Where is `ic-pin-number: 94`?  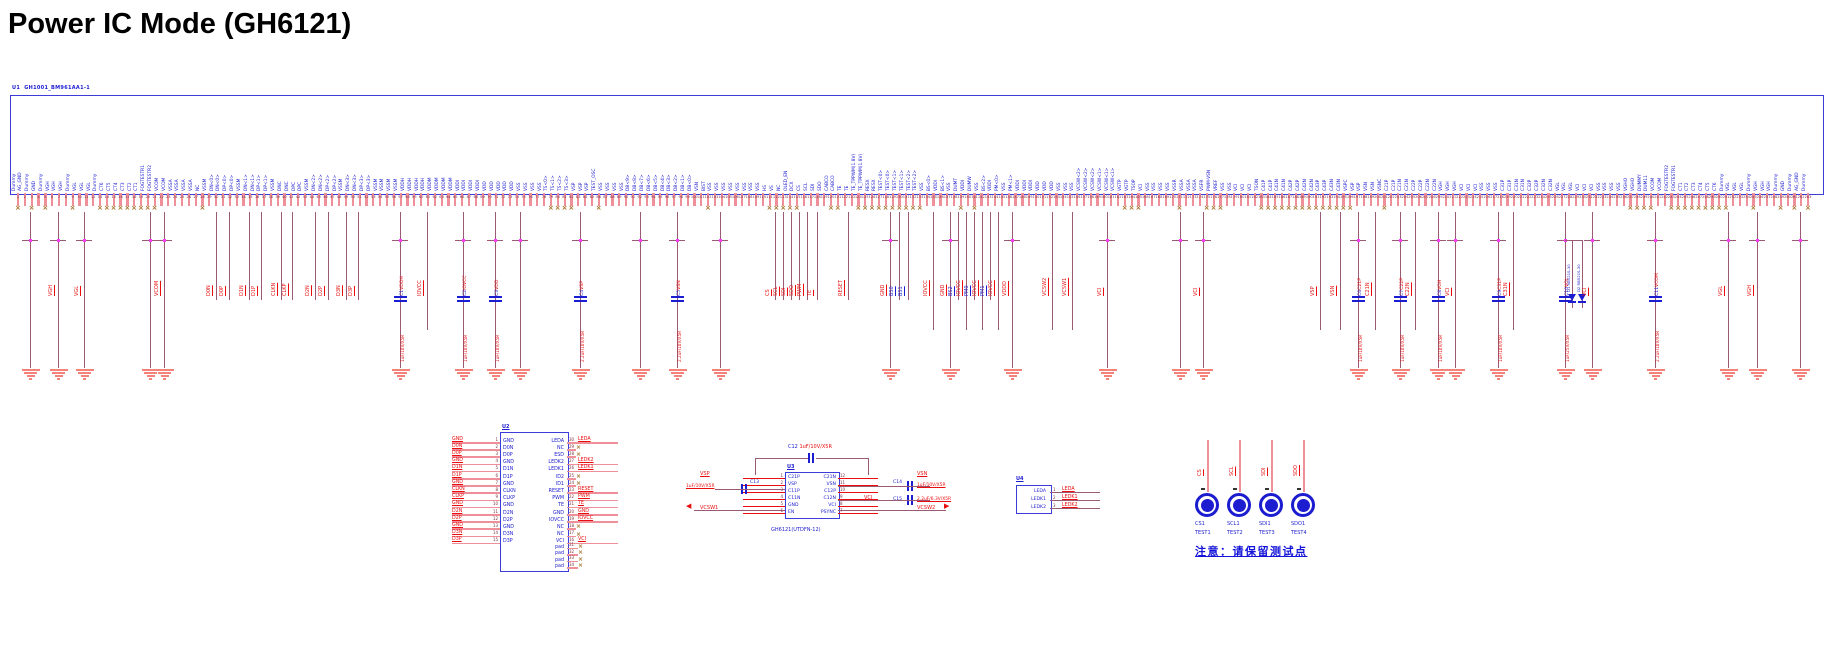 ic-pin-number: 94 is located at coordinates (653, 197).